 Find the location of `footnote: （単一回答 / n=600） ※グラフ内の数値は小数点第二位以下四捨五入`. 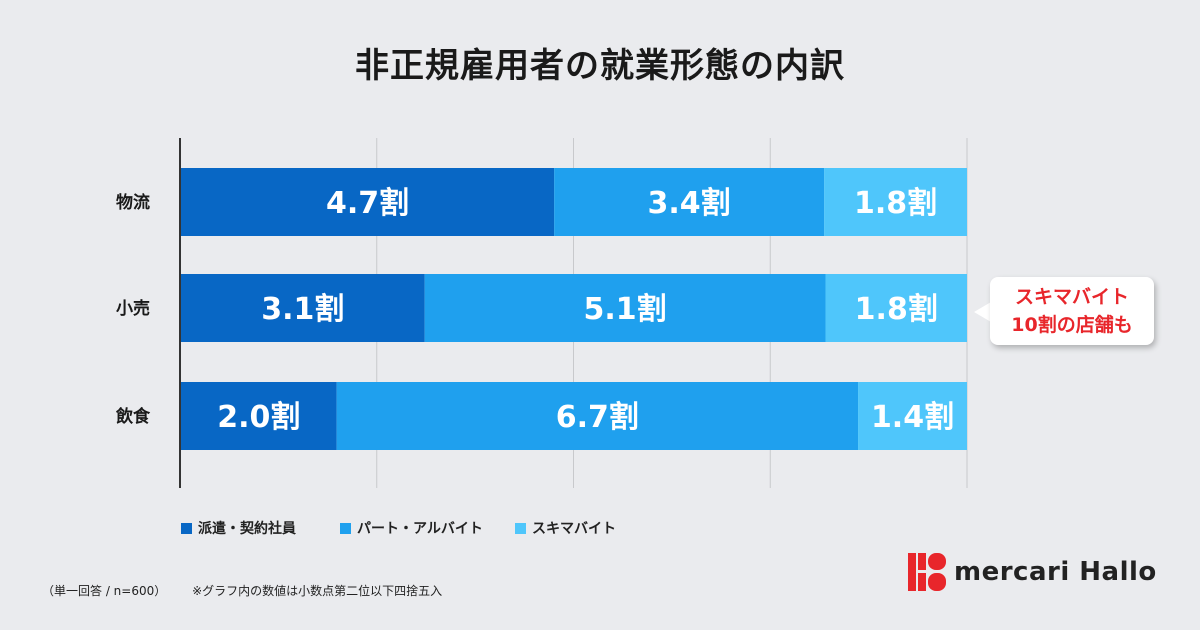

footnote: （単一回答 / n=600） ※グラフ内の数値は小数点第二位以下四捨五入 is located at coordinates (253, 590).